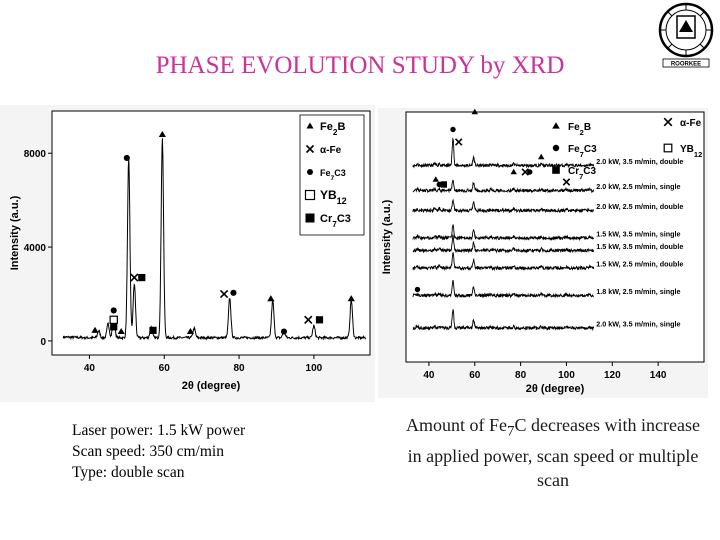 The image size is (720, 540). Describe the element at coordinates (638, 186) in the screenshot. I see `series-label: 2.0 kW, 2.5 m/min, single` at that location.